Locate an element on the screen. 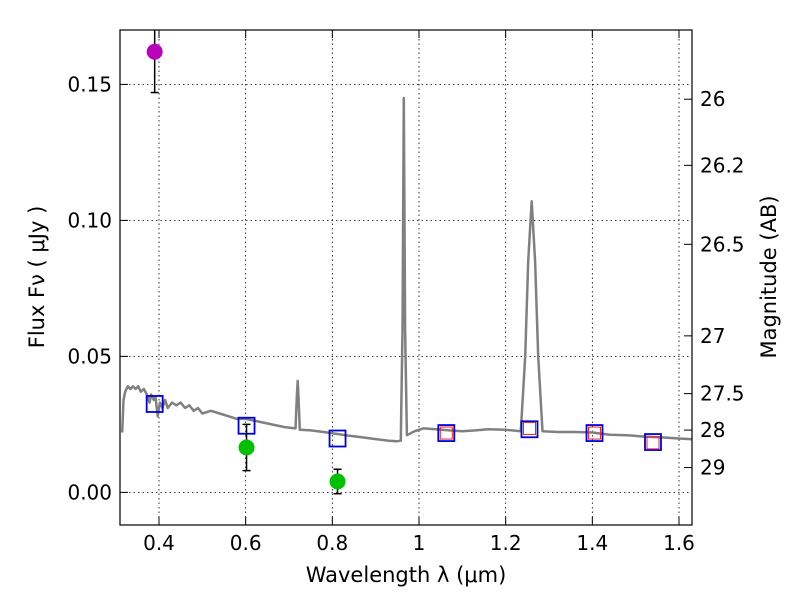 This screenshot has height=600, width=800. x-tick-label: 1.4 is located at coordinates (592, 543).